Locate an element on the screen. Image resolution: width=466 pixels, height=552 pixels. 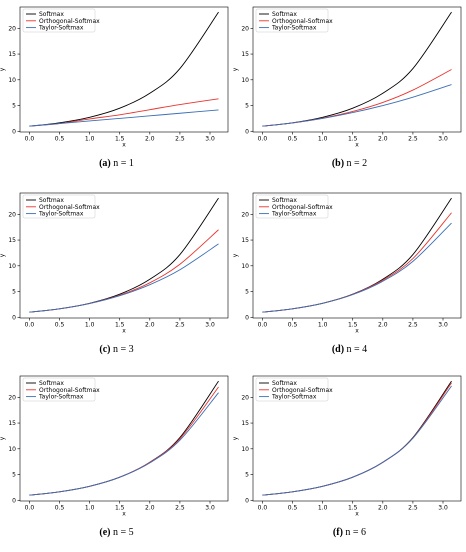
subfigure-caption: (f) n = 6 is located at coordinates (349, 532).